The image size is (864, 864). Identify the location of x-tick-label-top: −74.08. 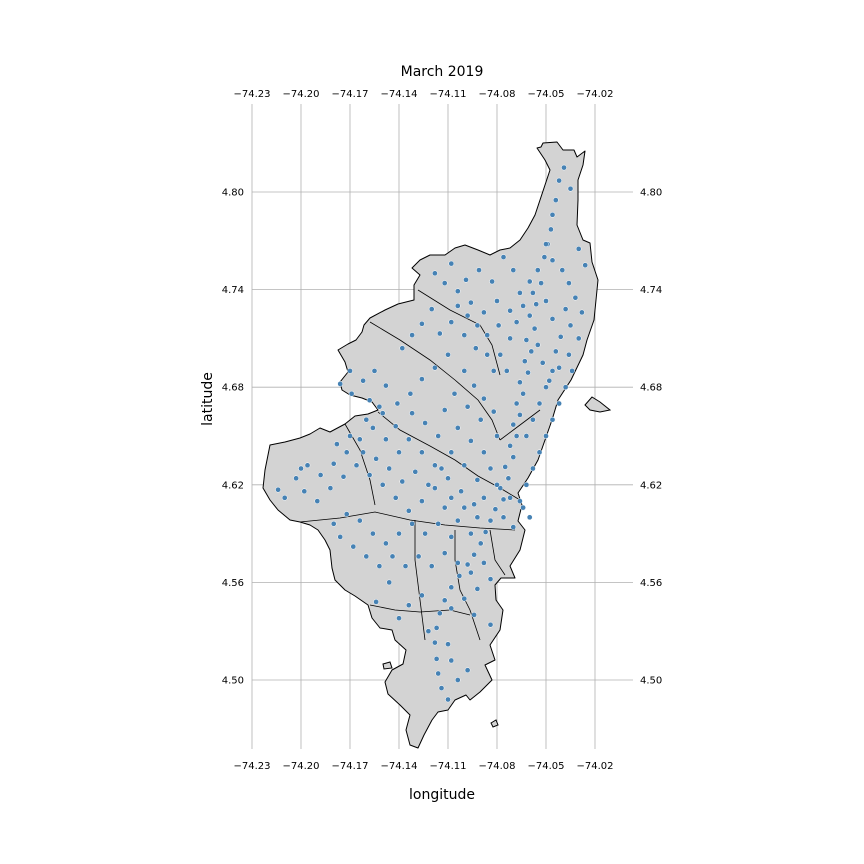
(496, 94).